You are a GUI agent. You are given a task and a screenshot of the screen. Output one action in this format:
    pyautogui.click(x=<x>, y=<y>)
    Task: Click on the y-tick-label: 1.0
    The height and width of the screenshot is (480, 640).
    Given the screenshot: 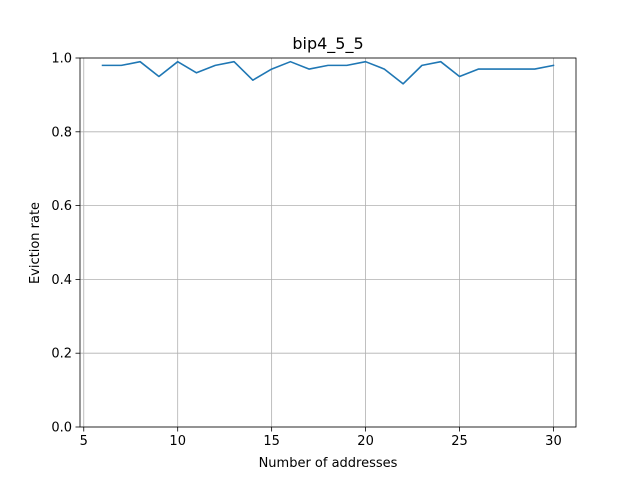 What is the action you would take?
    pyautogui.click(x=61, y=59)
    